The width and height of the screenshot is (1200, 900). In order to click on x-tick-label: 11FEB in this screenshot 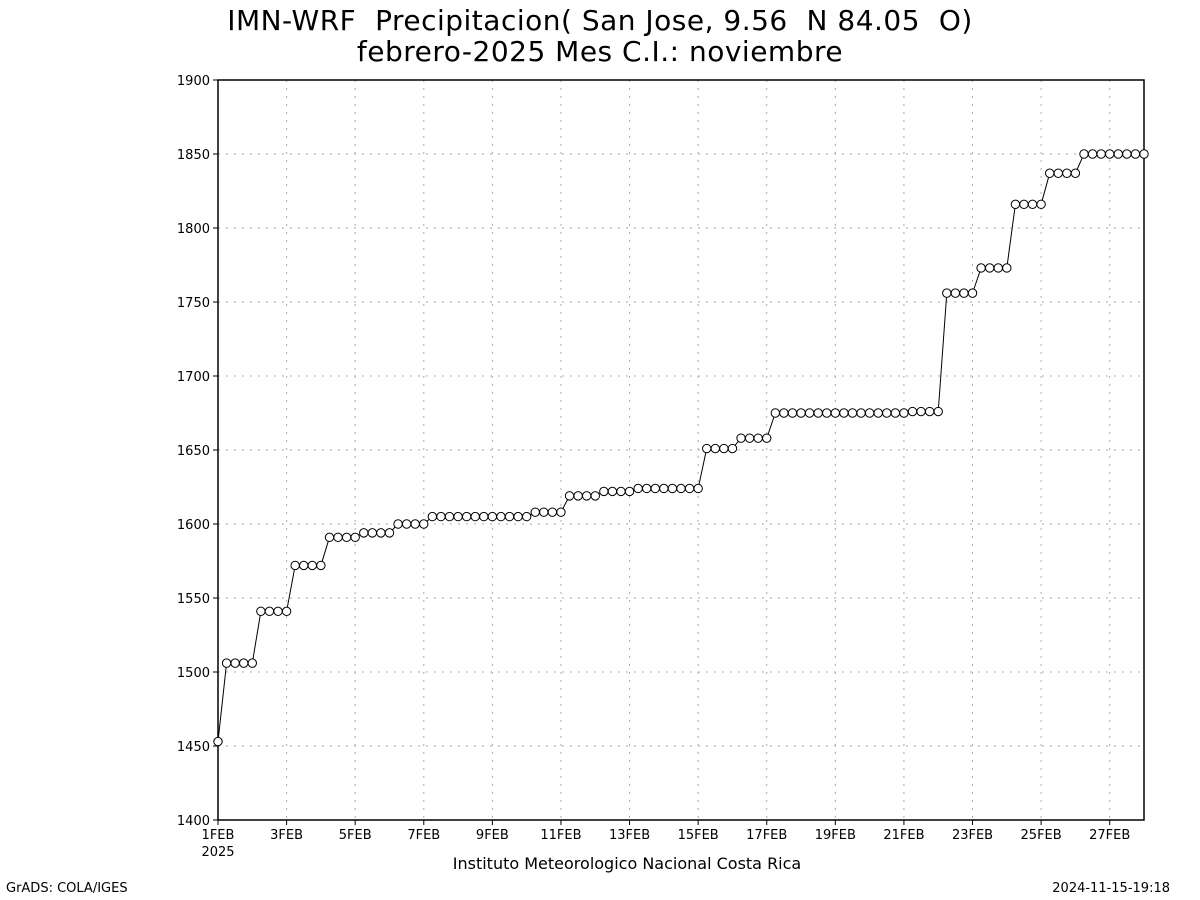, I will do `click(560, 835)`.